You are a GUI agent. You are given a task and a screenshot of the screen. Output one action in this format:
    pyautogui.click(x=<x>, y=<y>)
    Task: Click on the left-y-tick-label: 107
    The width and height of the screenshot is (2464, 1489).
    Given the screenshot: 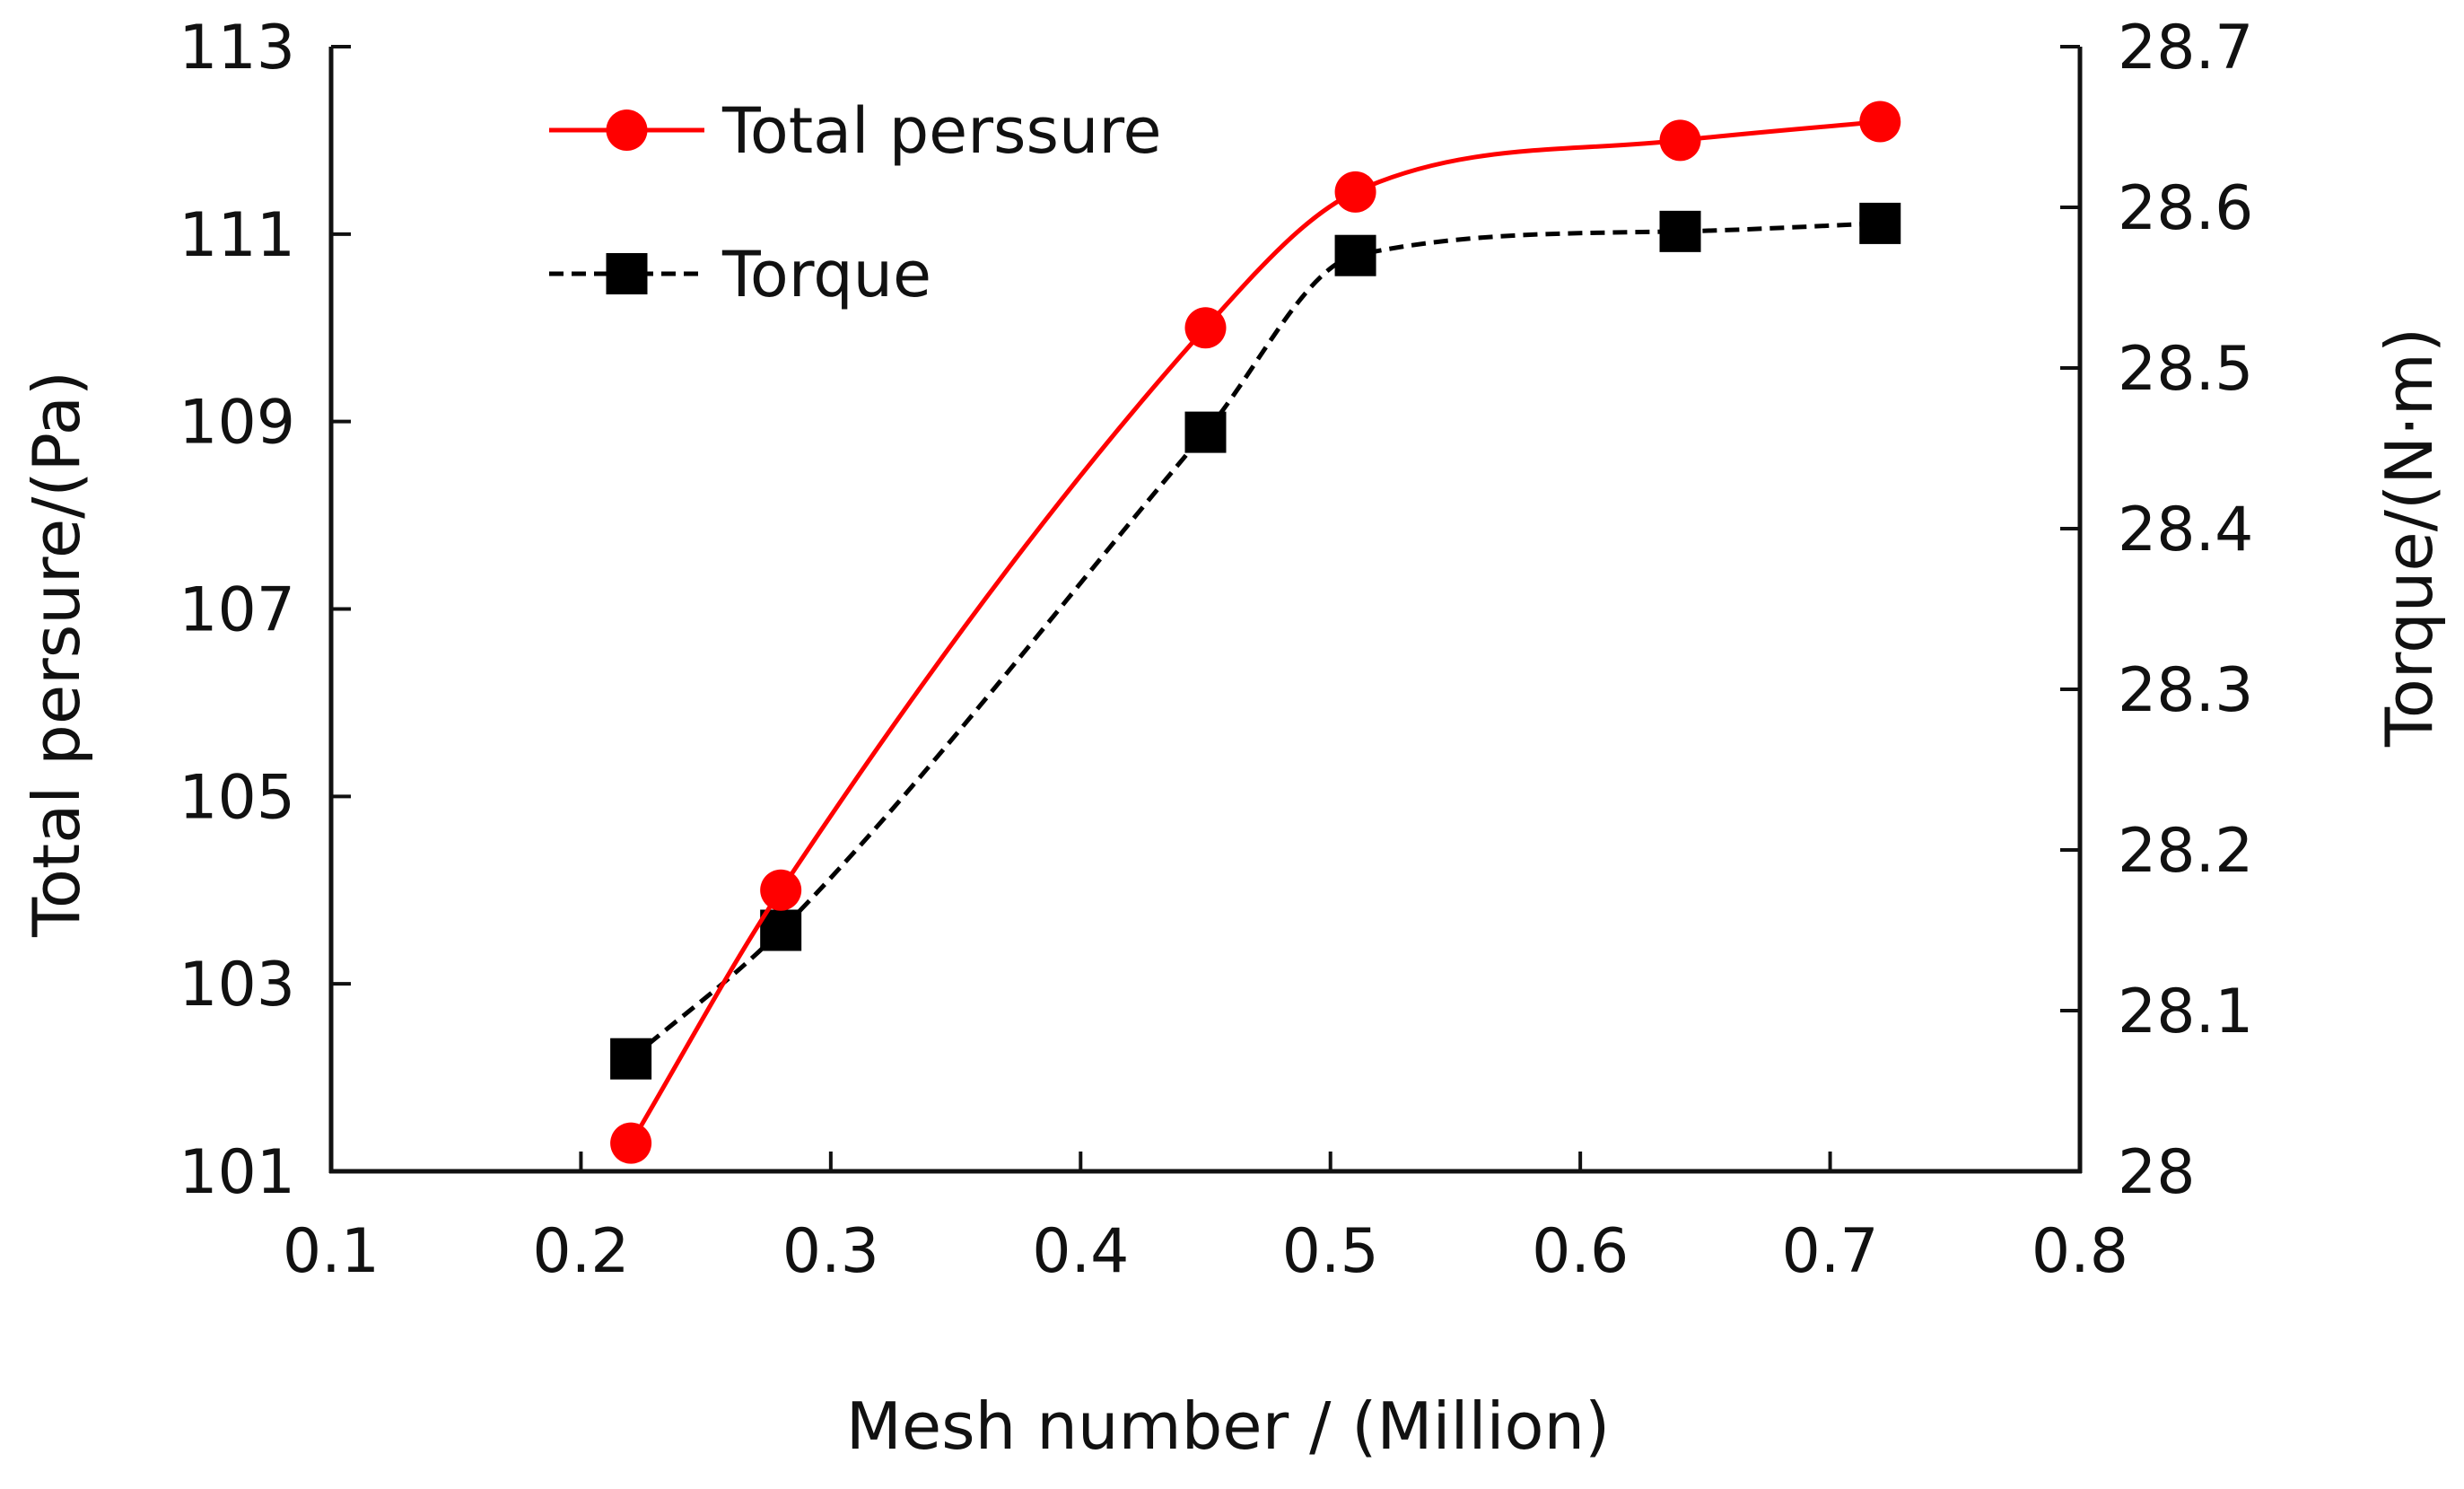 What is the action you would take?
    pyautogui.click(x=237, y=610)
    